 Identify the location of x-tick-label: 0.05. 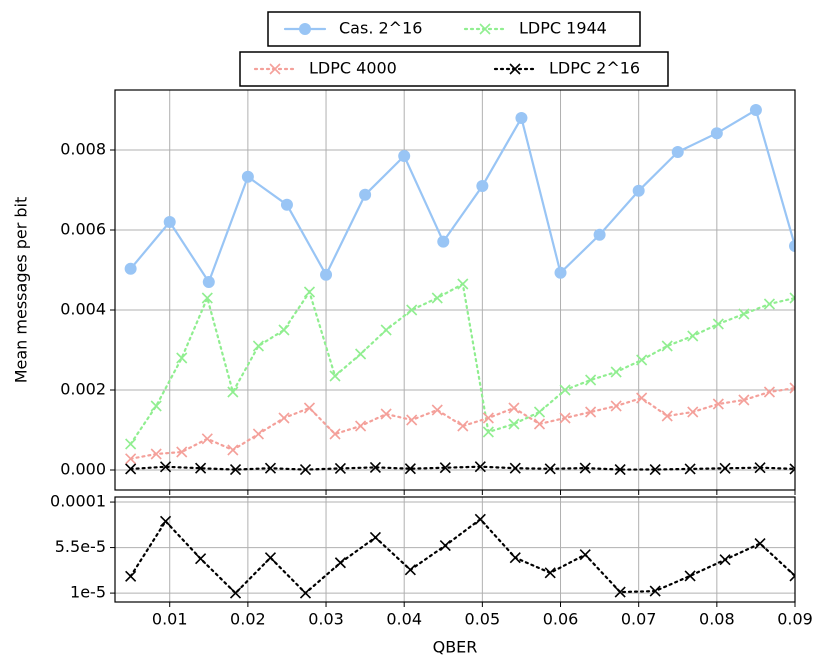
(483, 619).